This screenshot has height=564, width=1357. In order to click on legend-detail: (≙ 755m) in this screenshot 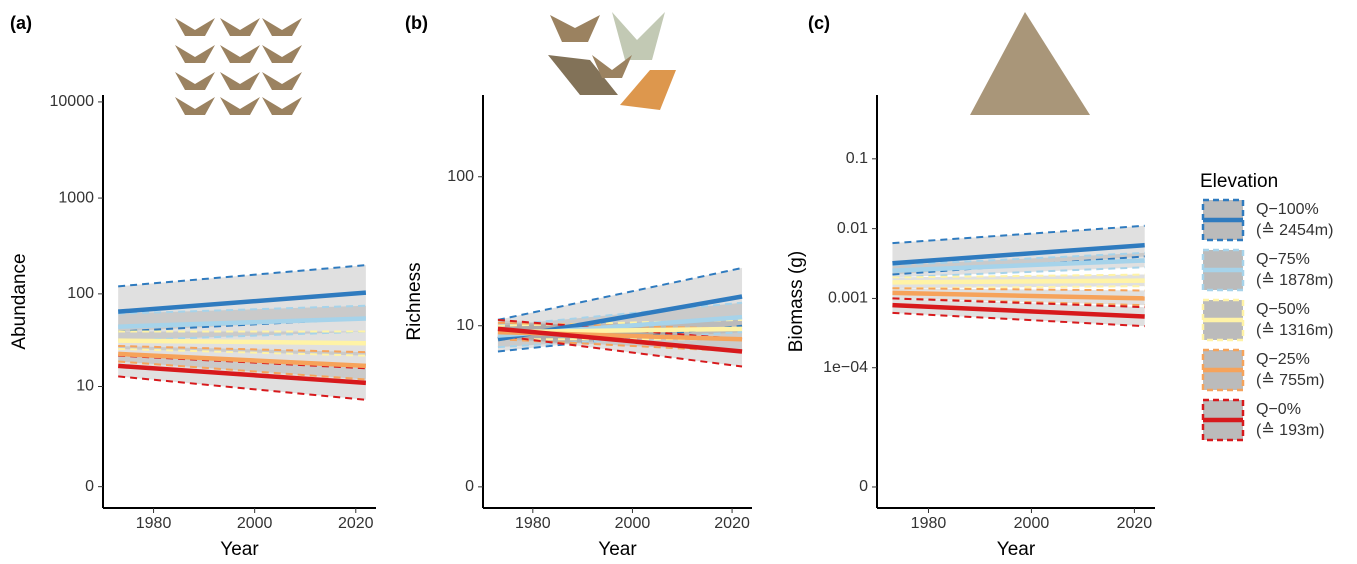, I will do `click(1290, 380)`.